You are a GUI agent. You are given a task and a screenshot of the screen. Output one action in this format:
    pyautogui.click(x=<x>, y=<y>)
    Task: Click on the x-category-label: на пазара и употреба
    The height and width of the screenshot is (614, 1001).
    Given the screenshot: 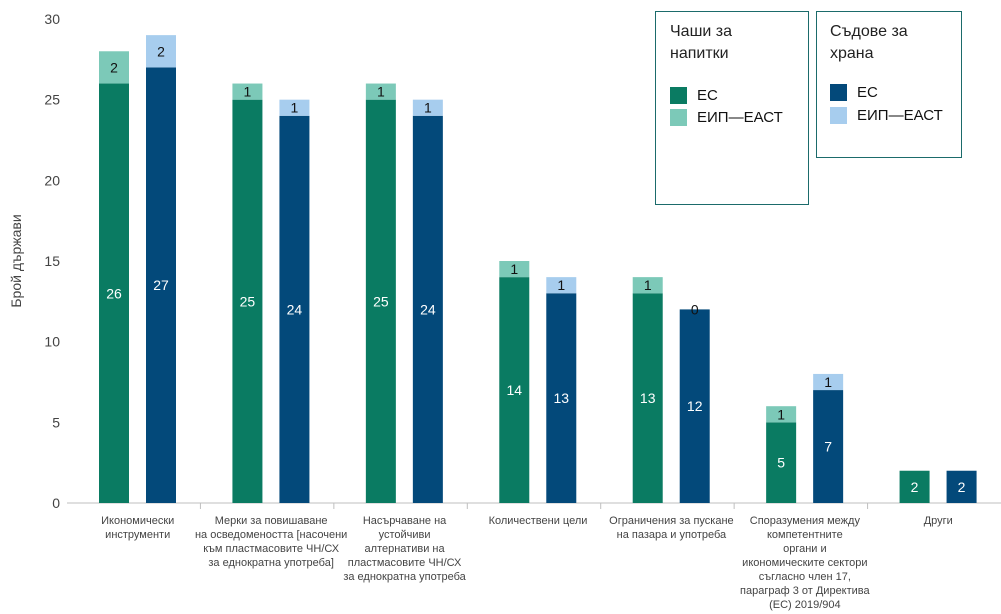 What is the action you would take?
    pyautogui.click(x=672, y=535)
    